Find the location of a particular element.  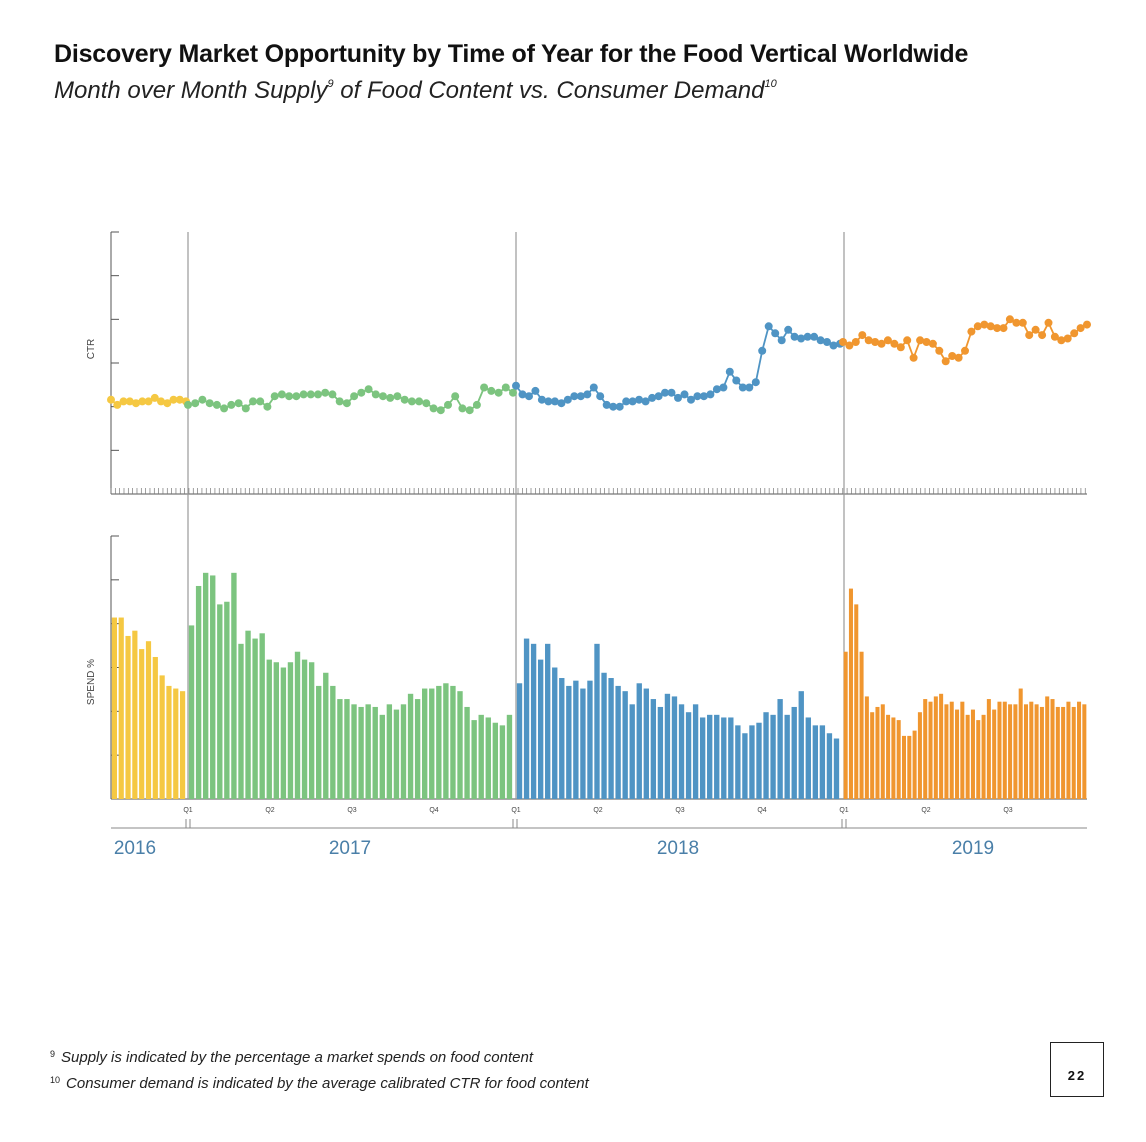

ctr-series-2017 is located at coordinates (350, 399).